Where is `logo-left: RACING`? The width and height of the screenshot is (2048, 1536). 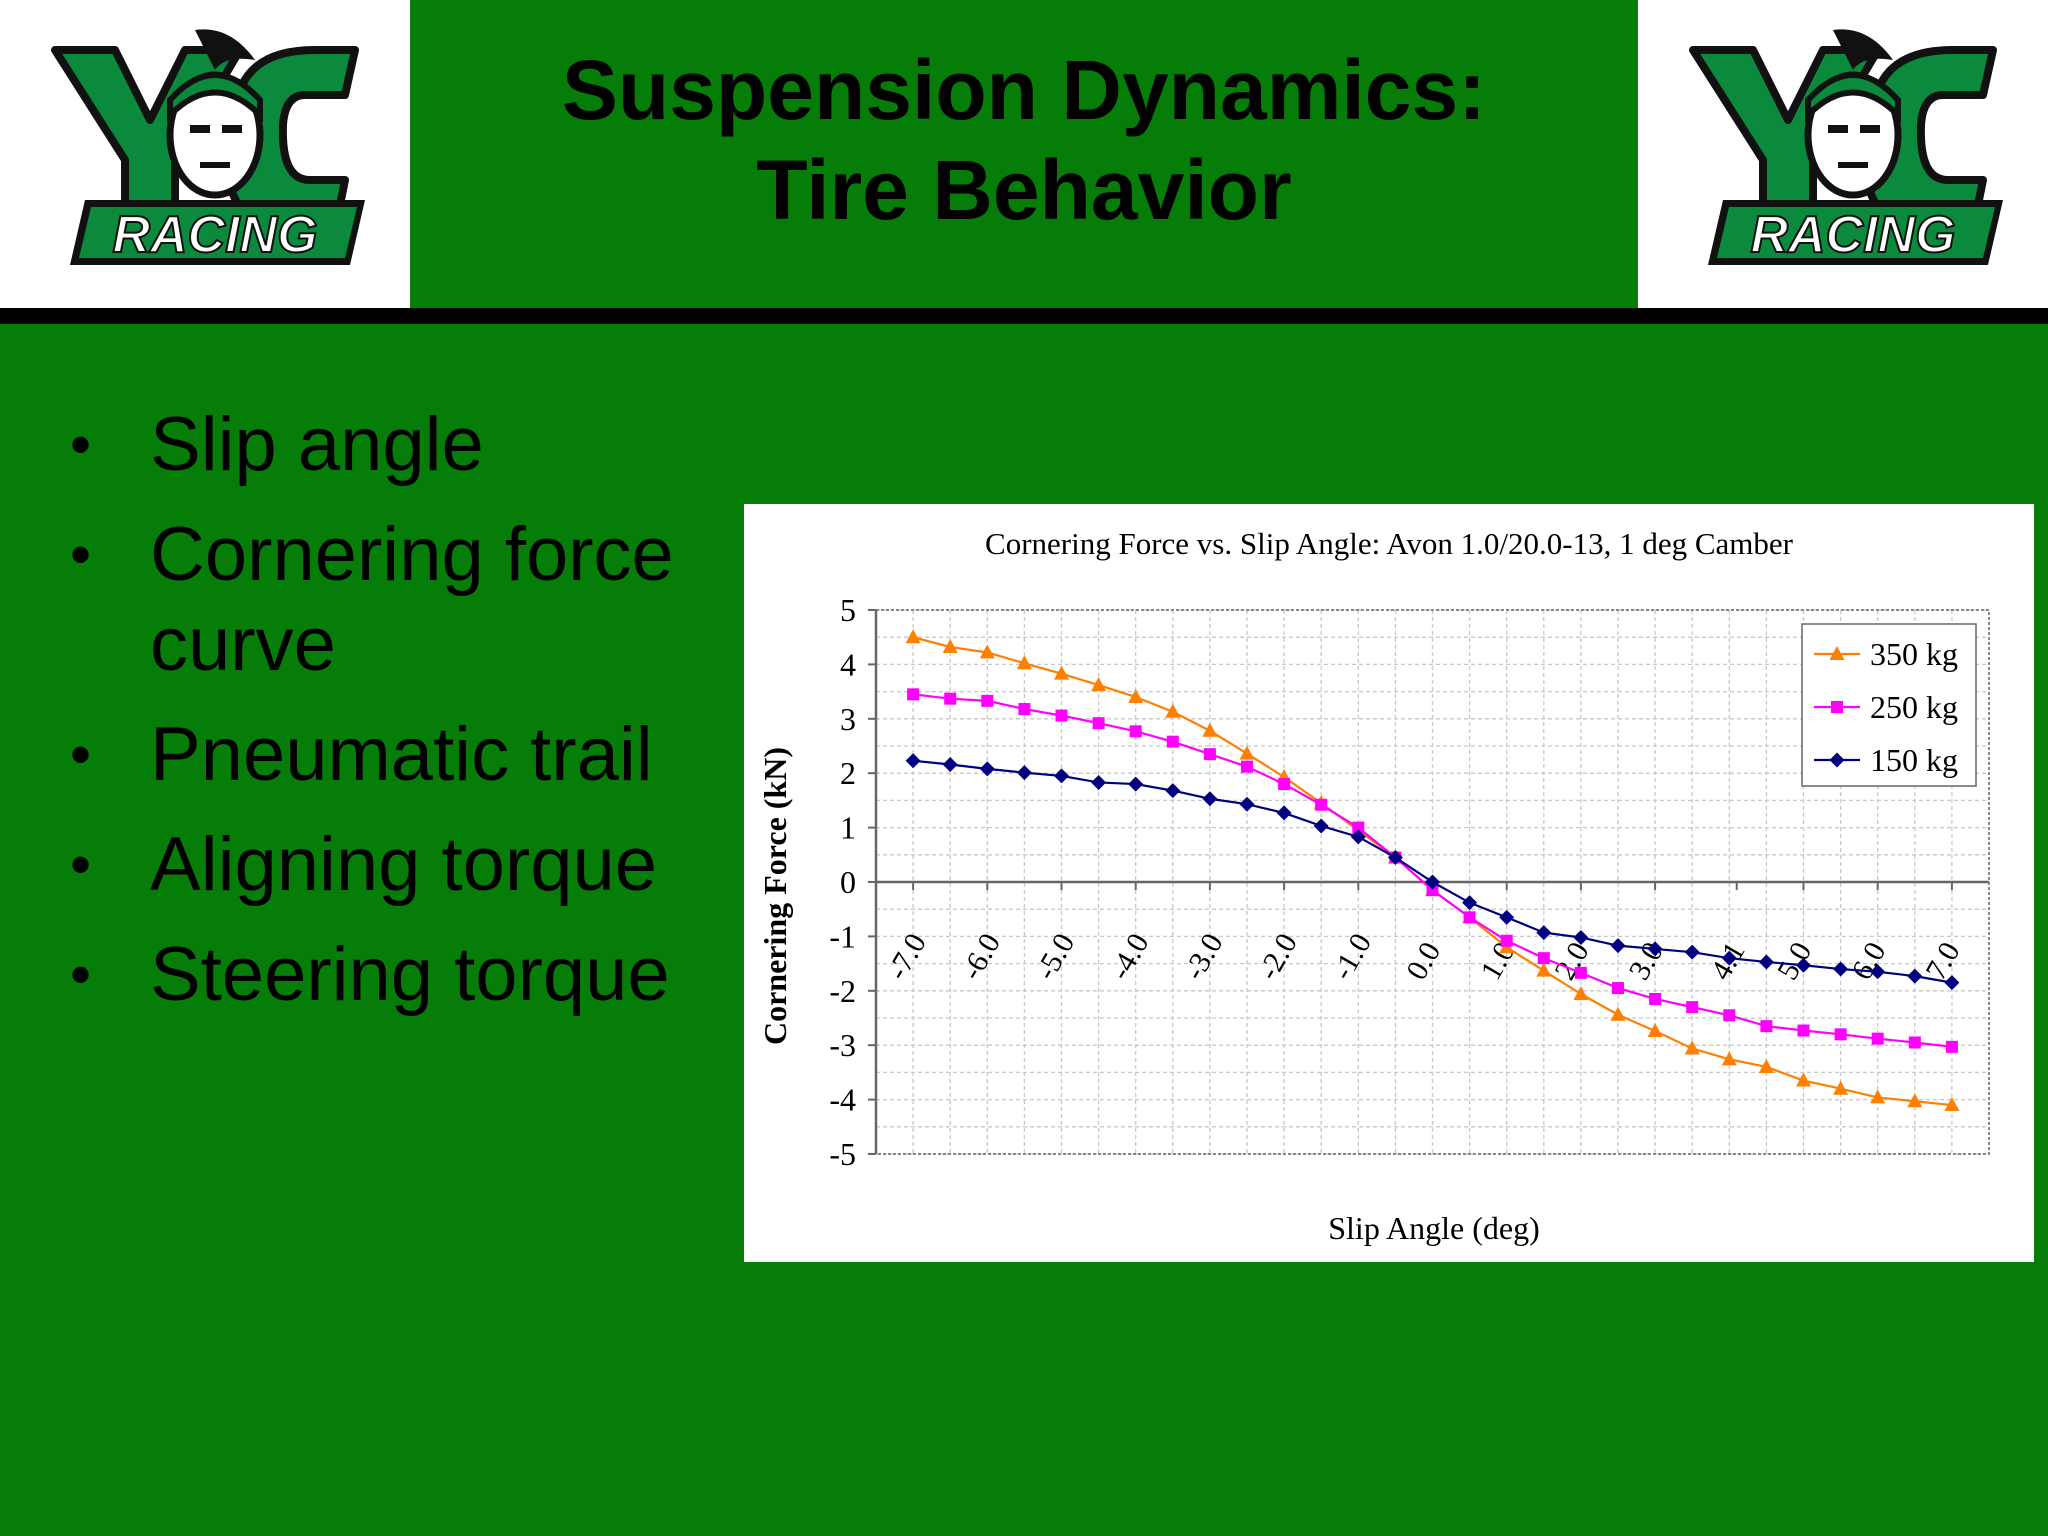
logo-left: RACING is located at coordinates (205, 154).